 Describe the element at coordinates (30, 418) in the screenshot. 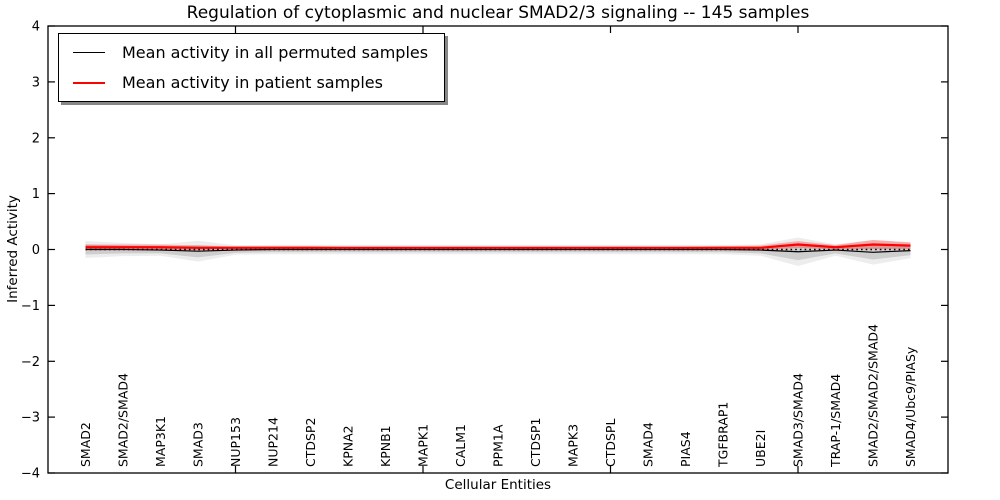

I see `y-tick-label: −3` at that location.